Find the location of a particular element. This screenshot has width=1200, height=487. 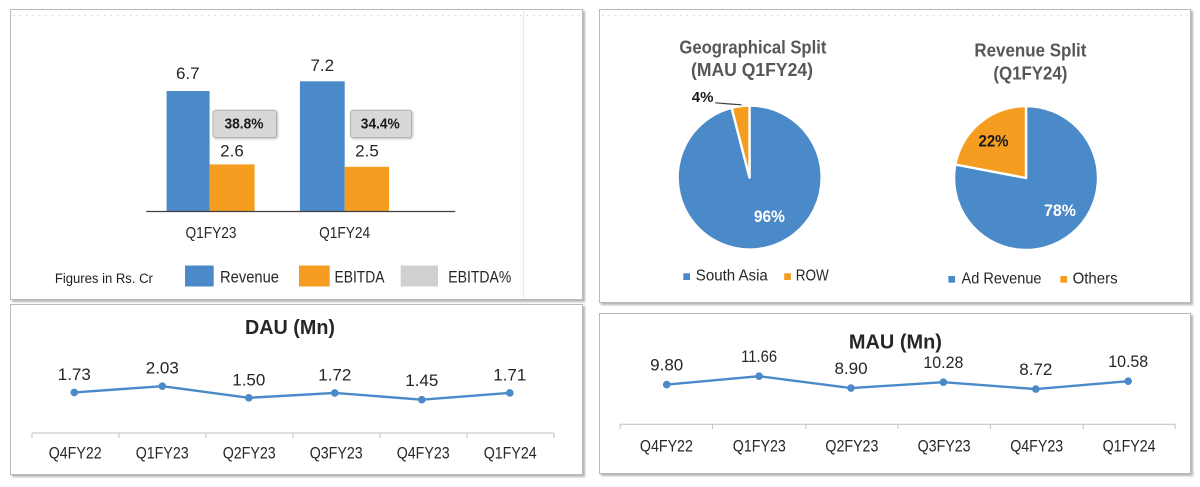

svg-text: 7.2 is located at coordinates (322, 65).